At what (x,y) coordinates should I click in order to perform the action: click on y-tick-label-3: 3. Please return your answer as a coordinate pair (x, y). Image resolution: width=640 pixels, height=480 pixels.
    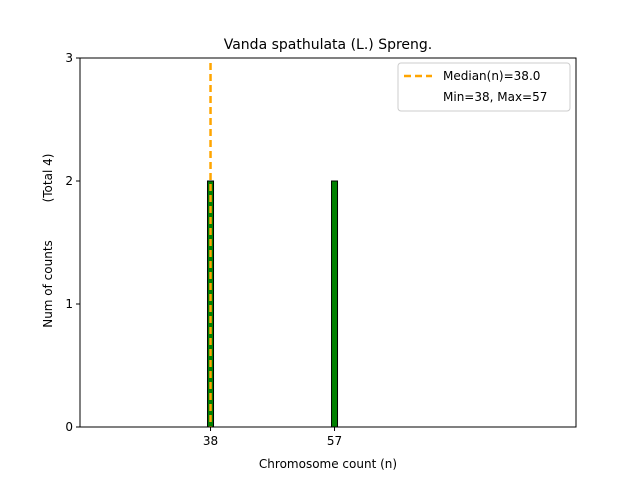
    Looking at the image, I should click on (69, 58).